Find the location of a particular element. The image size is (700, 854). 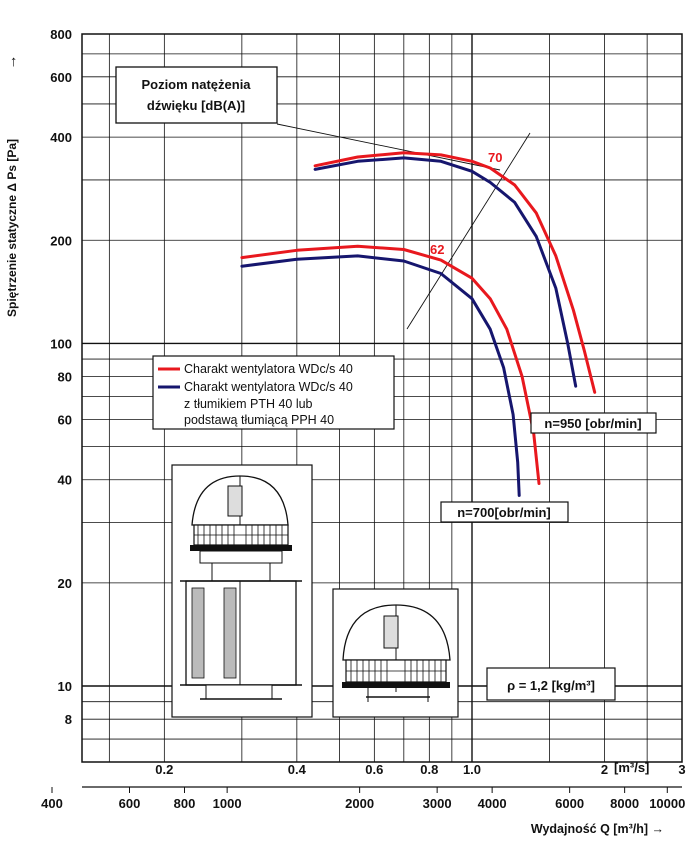

x-bottom-tick-600: 600 is located at coordinates (130, 803).